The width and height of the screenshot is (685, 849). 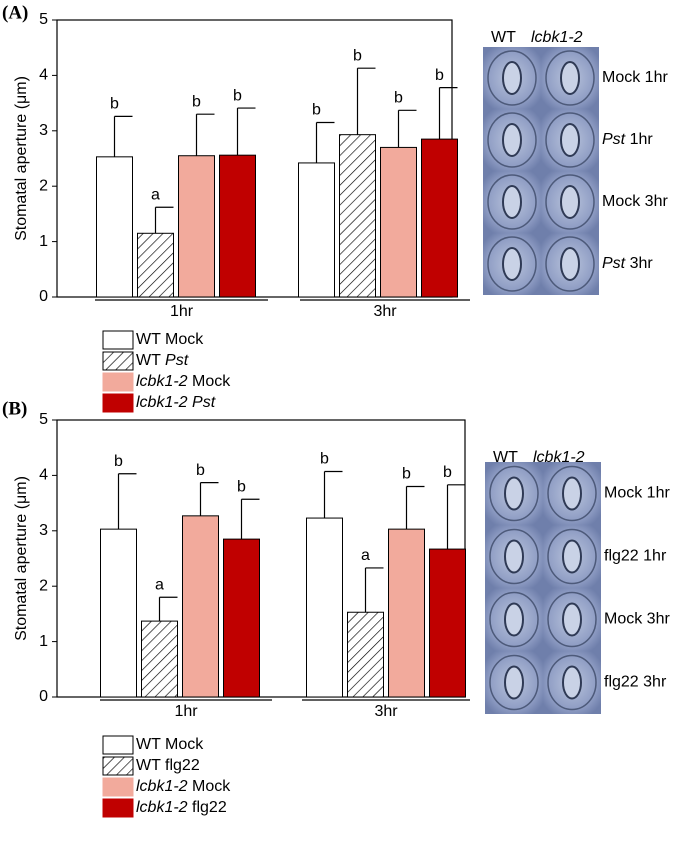 I want to click on image-row-label: Pst 3hr, so click(x=627, y=263).